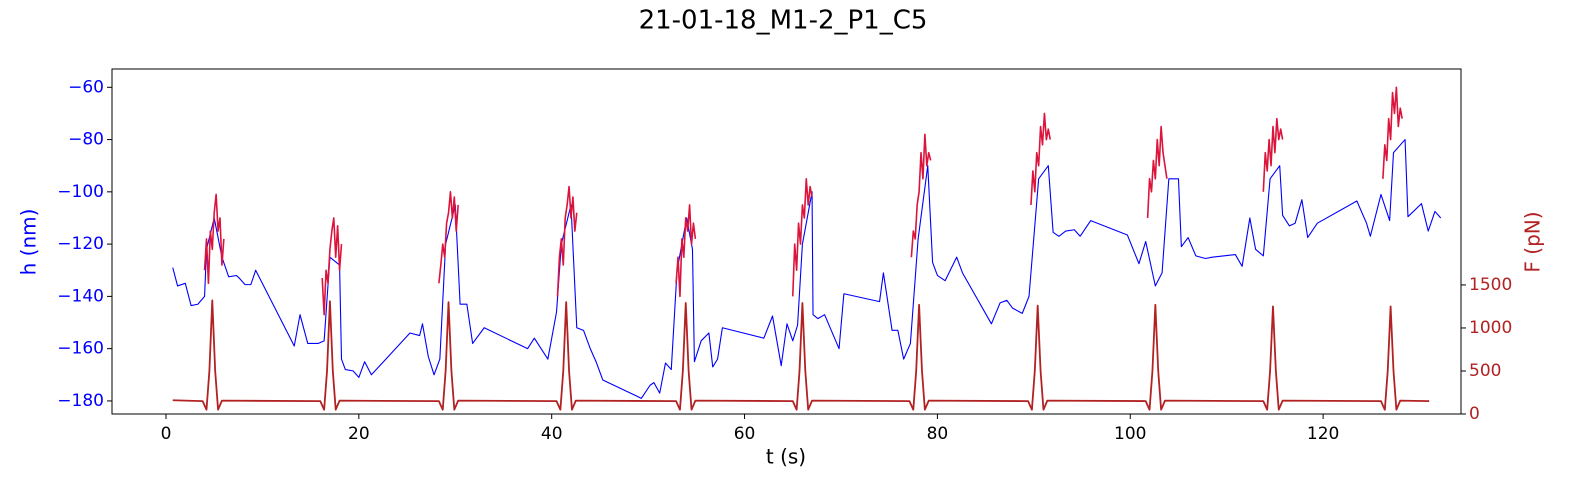 The width and height of the screenshot is (1595, 504). What do you see at coordinates (86, 140) in the screenshot?
I see `y-tick-label: −80` at bounding box center [86, 140].